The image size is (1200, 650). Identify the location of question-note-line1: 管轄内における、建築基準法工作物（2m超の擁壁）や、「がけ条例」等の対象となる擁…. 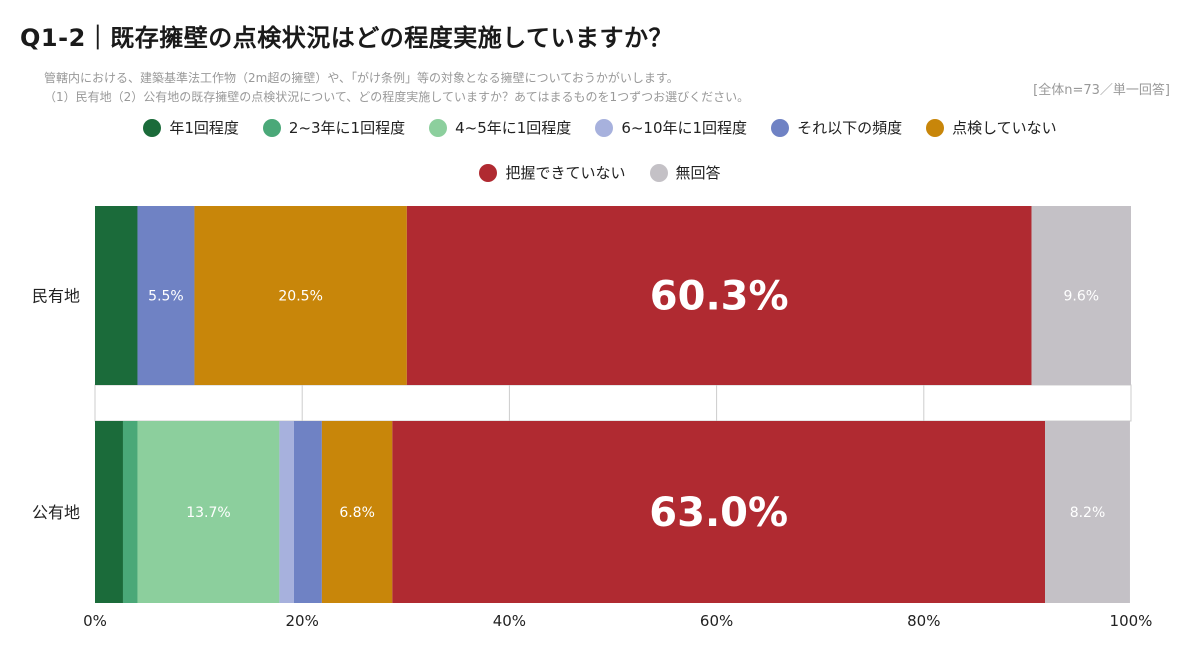
(361, 78).